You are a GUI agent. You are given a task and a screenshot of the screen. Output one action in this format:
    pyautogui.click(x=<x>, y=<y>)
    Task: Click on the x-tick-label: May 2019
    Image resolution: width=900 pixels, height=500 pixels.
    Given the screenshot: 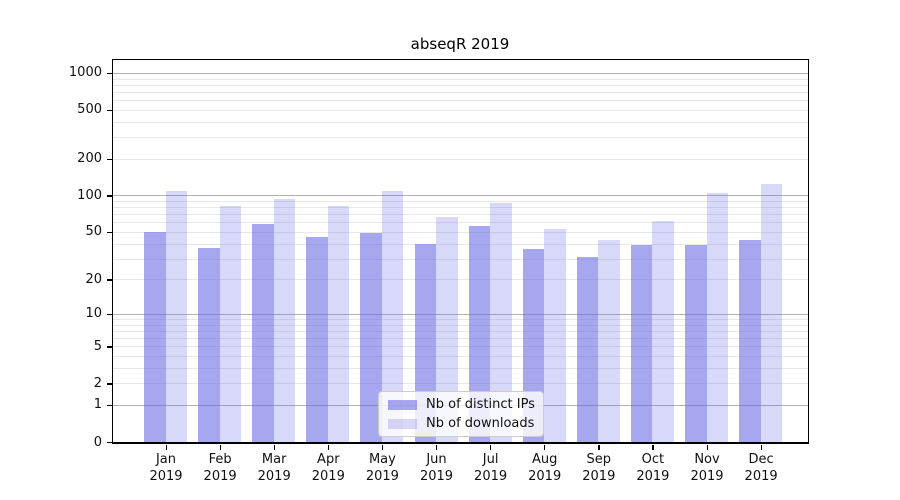 What is the action you would take?
    pyautogui.click(x=382, y=468)
    